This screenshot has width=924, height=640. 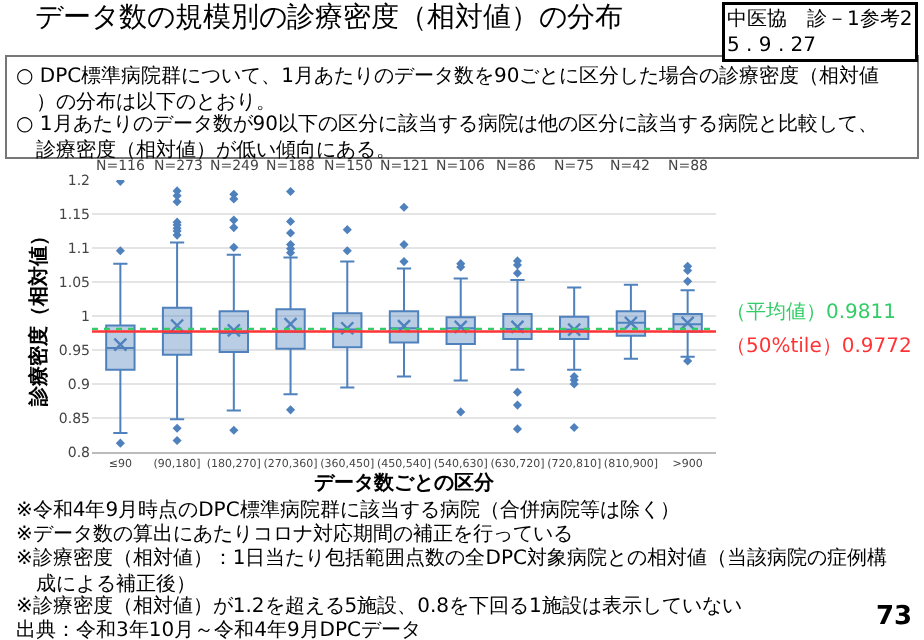 I want to click on x-axis-title: データ数ごとの区分, so click(x=405, y=483).